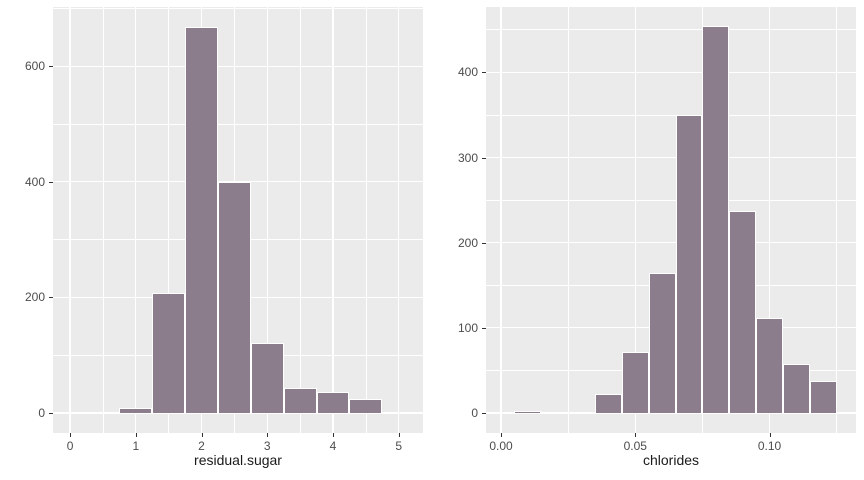  Describe the element at coordinates (467, 157) in the screenshot. I see `y-tick-label: 300` at that location.